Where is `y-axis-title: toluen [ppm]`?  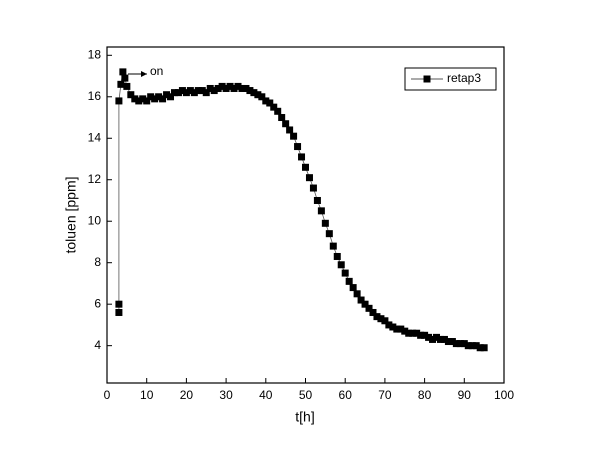
y-axis-title: toluen [ppm] is located at coordinates (71, 214).